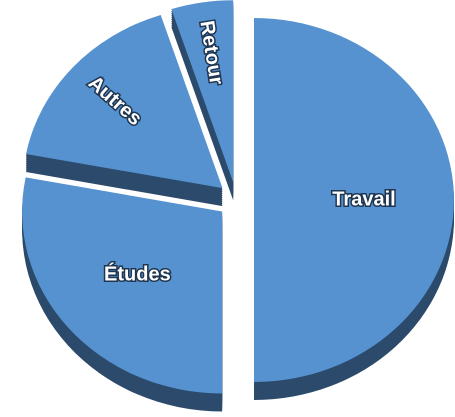 The image size is (455, 417). What do you see at coordinates (137, 274) in the screenshot?
I see `slice-label: Études` at bounding box center [137, 274].